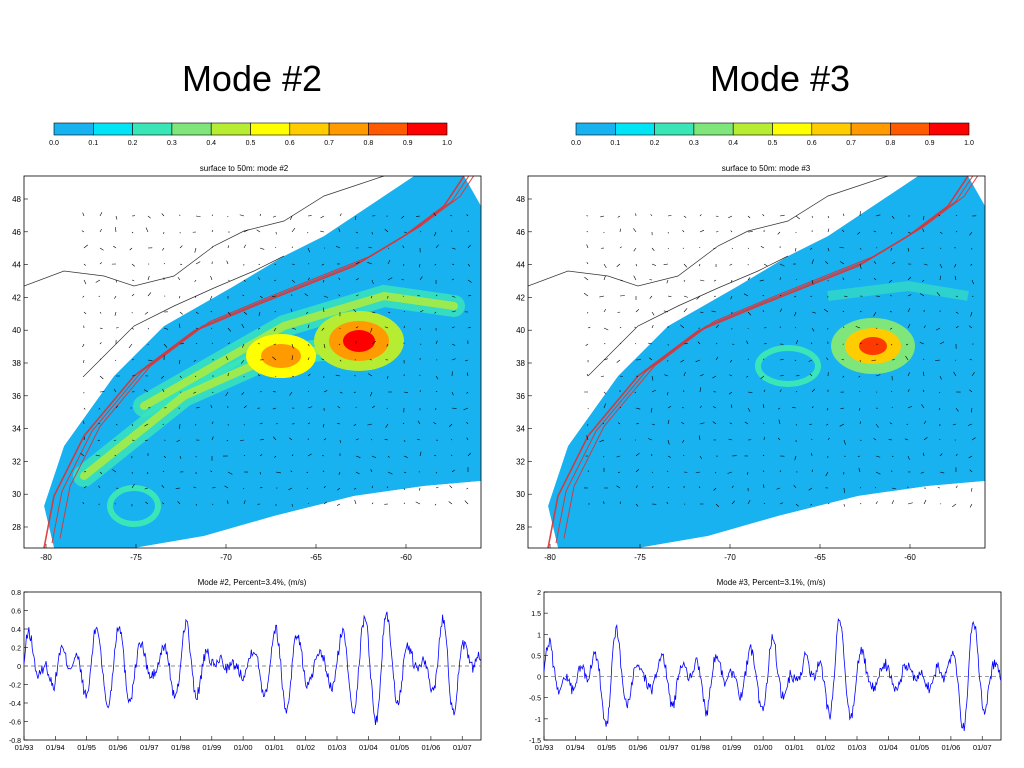 This screenshot has width=1024, height=768. Describe the element at coordinates (24, 747) in the screenshot. I see `x-tick-label: 01/93` at that location.